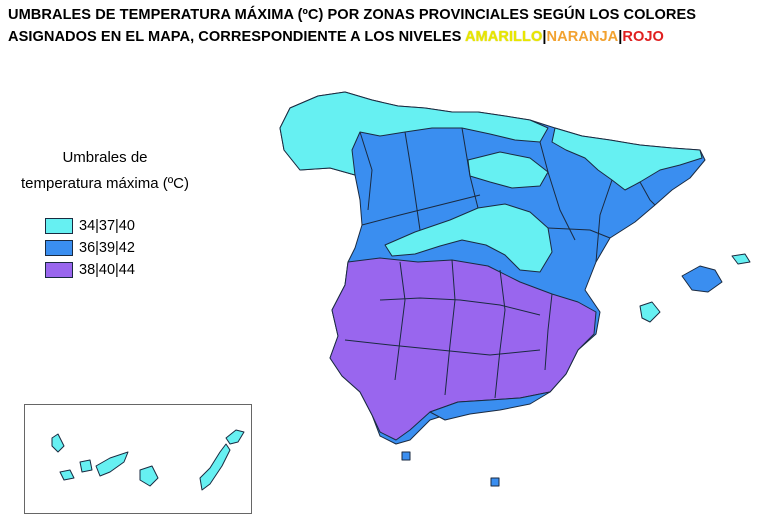  Describe the element at coordinates (107, 270) in the screenshot. I see `legend-item-label: 38|40|44` at that location.